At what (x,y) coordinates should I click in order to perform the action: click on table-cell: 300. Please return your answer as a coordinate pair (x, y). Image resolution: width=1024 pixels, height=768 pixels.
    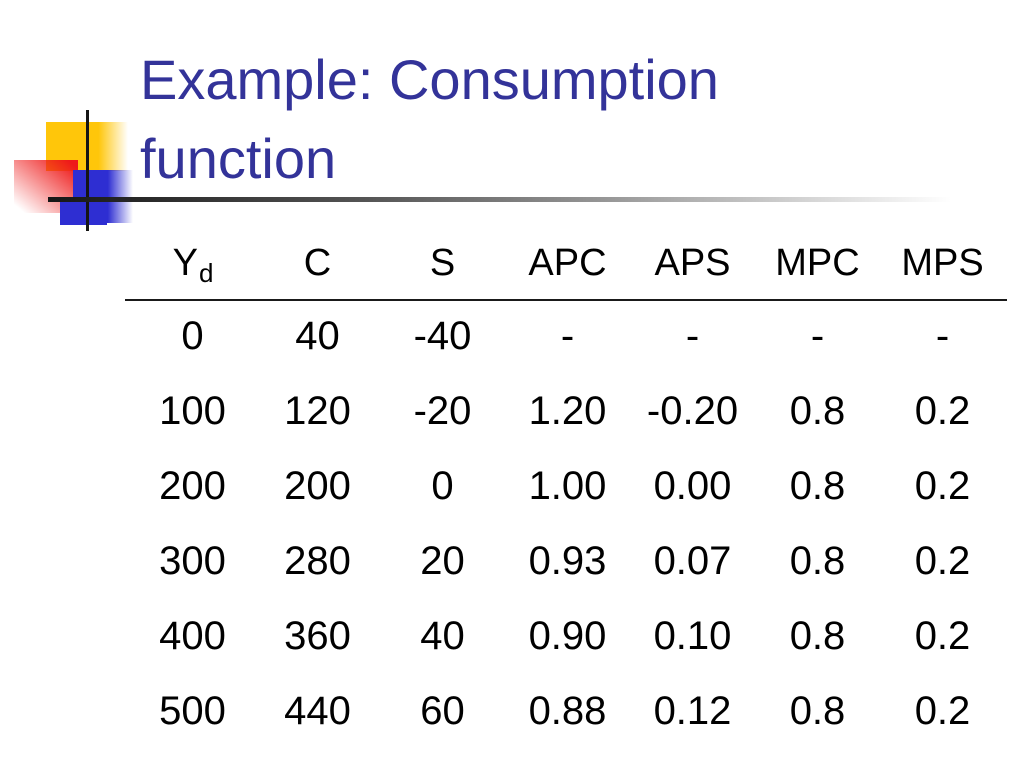
    Looking at the image, I should click on (192, 561).